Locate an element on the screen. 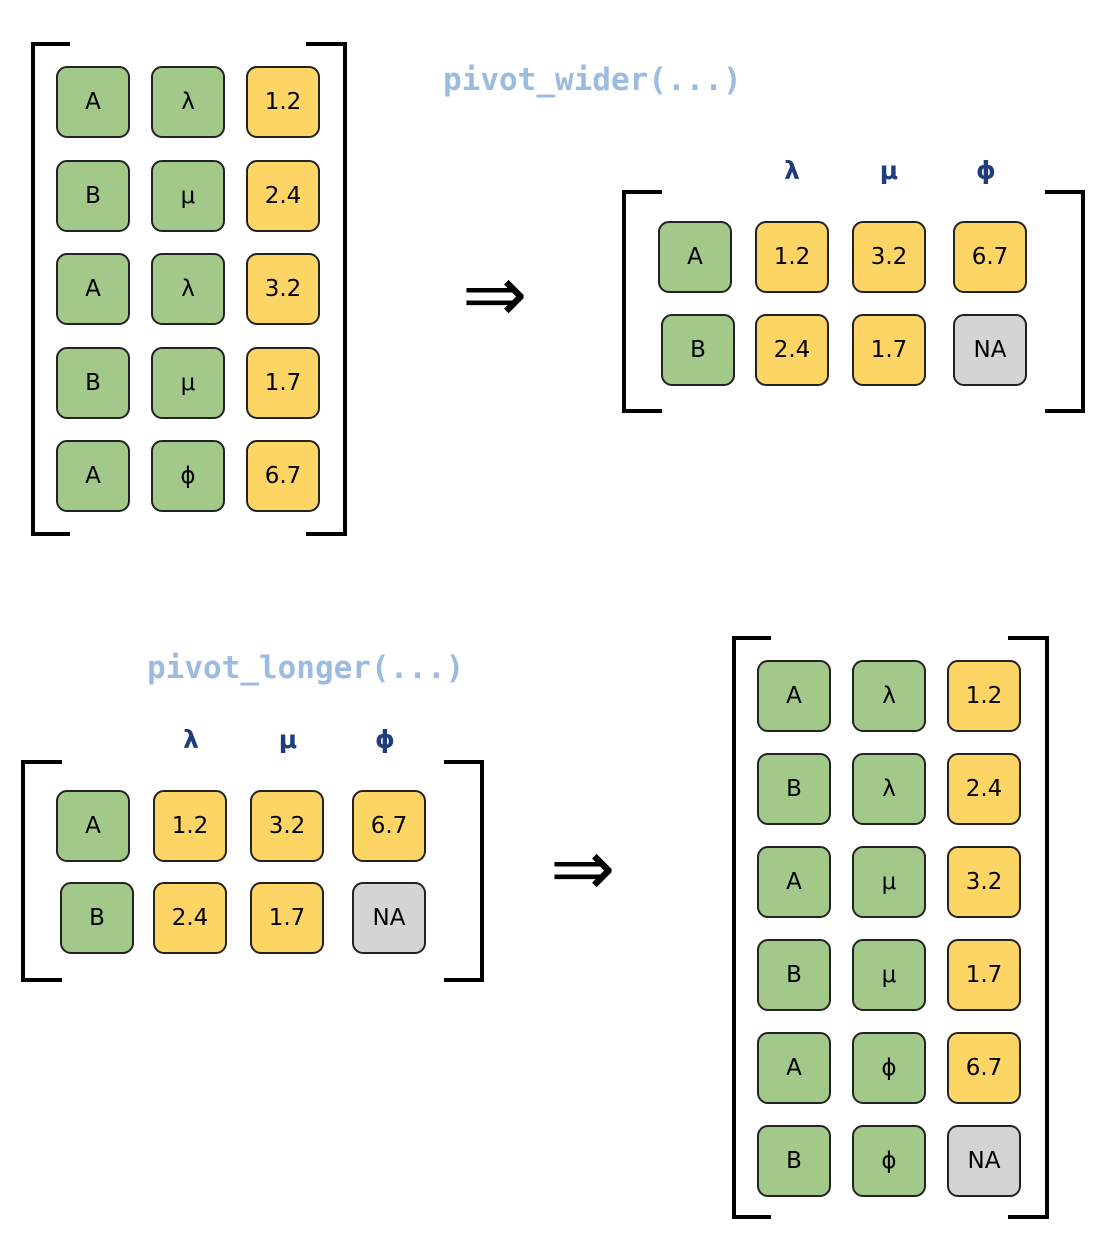 The height and width of the screenshot is (1247, 1111). pivot-wider-label: pivot_wider(...) is located at coordinates (592, 80).